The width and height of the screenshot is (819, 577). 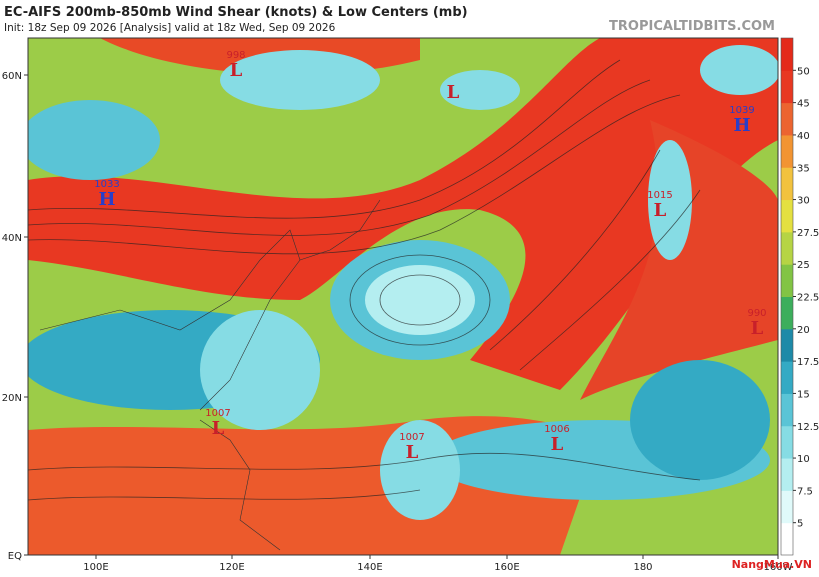 I want to click on watermark: NangMua.VN, so click(x=772, y=564).